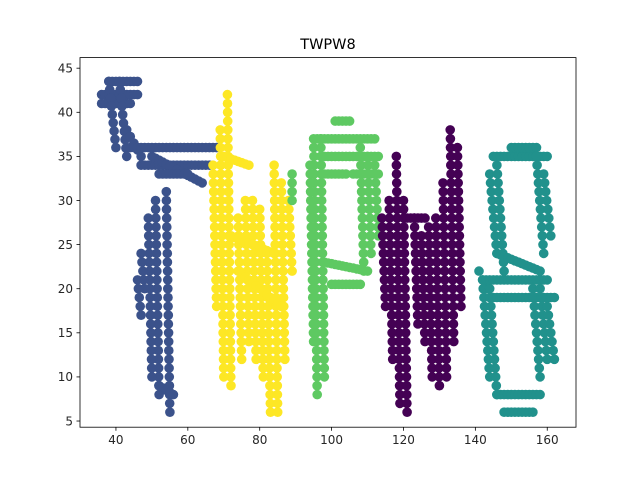 The height and width of the screenshot is (480, 640). What do you see at coordinates (65, 377) in the screenshot?
I see `y-tick-label: 10` at bounding box center [65, 377].